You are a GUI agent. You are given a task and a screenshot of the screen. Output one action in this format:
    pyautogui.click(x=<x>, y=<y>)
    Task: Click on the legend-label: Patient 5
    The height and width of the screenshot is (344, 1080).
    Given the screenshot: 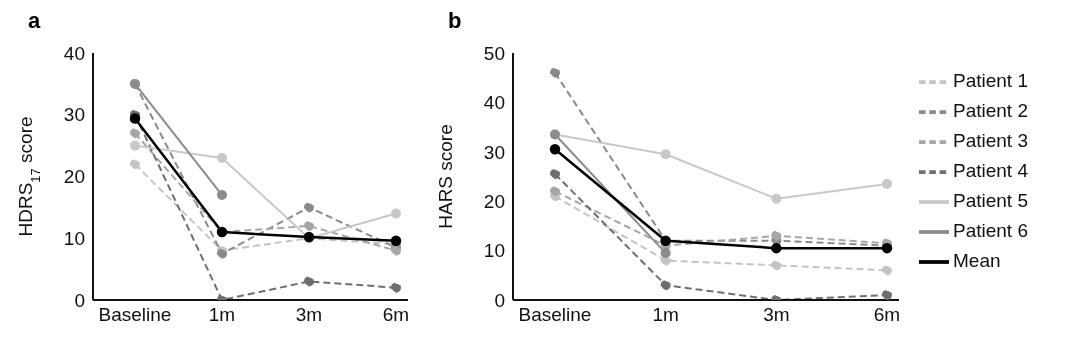 What is the action you would take?
    pyautogui.click(x=990, y=201)
    